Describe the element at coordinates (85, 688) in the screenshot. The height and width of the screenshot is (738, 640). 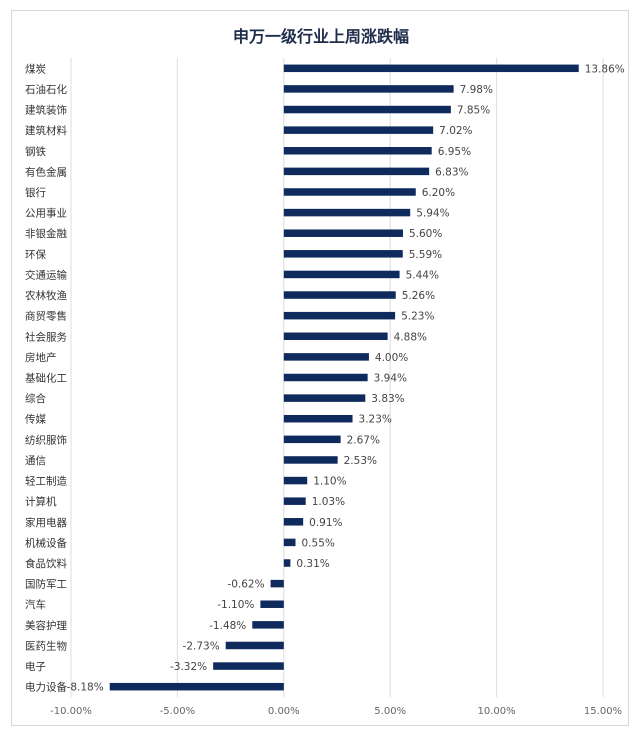
I see `value-label: -8.18%` at that location.